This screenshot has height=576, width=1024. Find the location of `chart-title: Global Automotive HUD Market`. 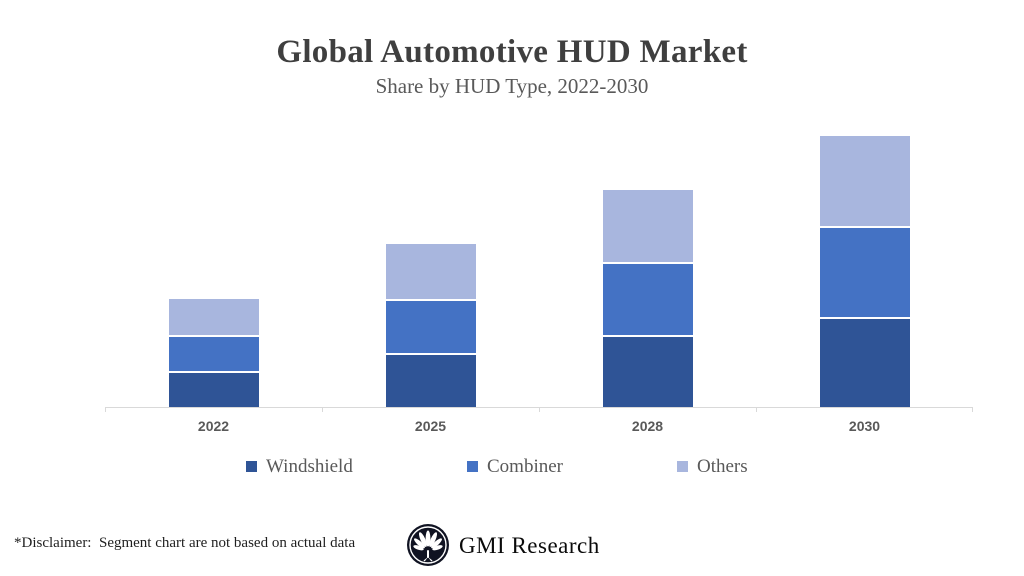

chart-title: Global Automotive HUD Market is located at coordinates (512, 52).